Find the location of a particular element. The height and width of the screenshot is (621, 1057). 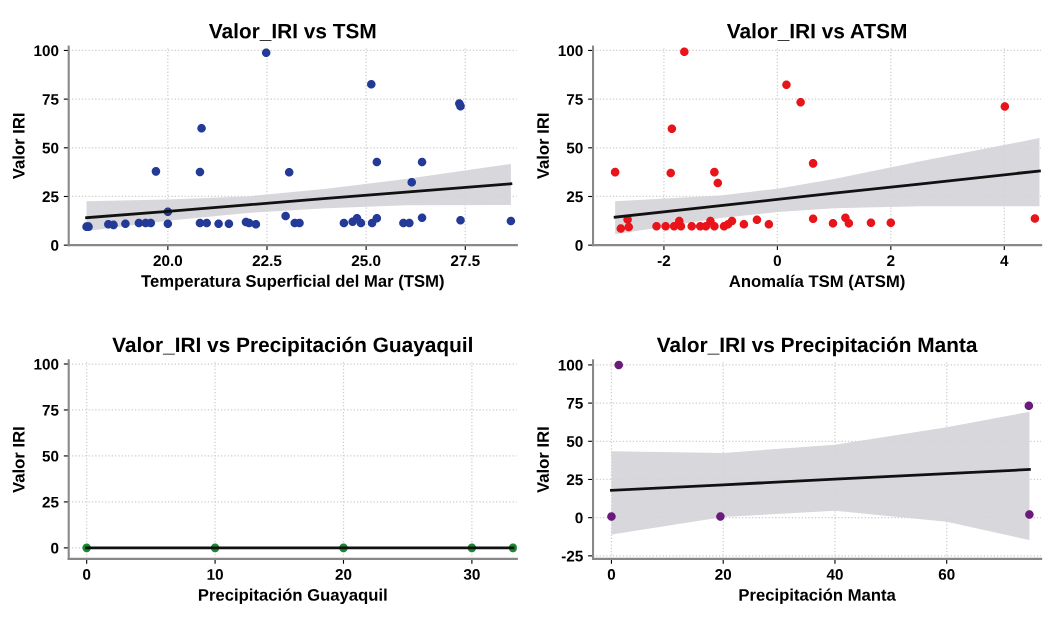

x-axis-title: Anomalía TSM (ATSM) is located at coordinates (817, 282).